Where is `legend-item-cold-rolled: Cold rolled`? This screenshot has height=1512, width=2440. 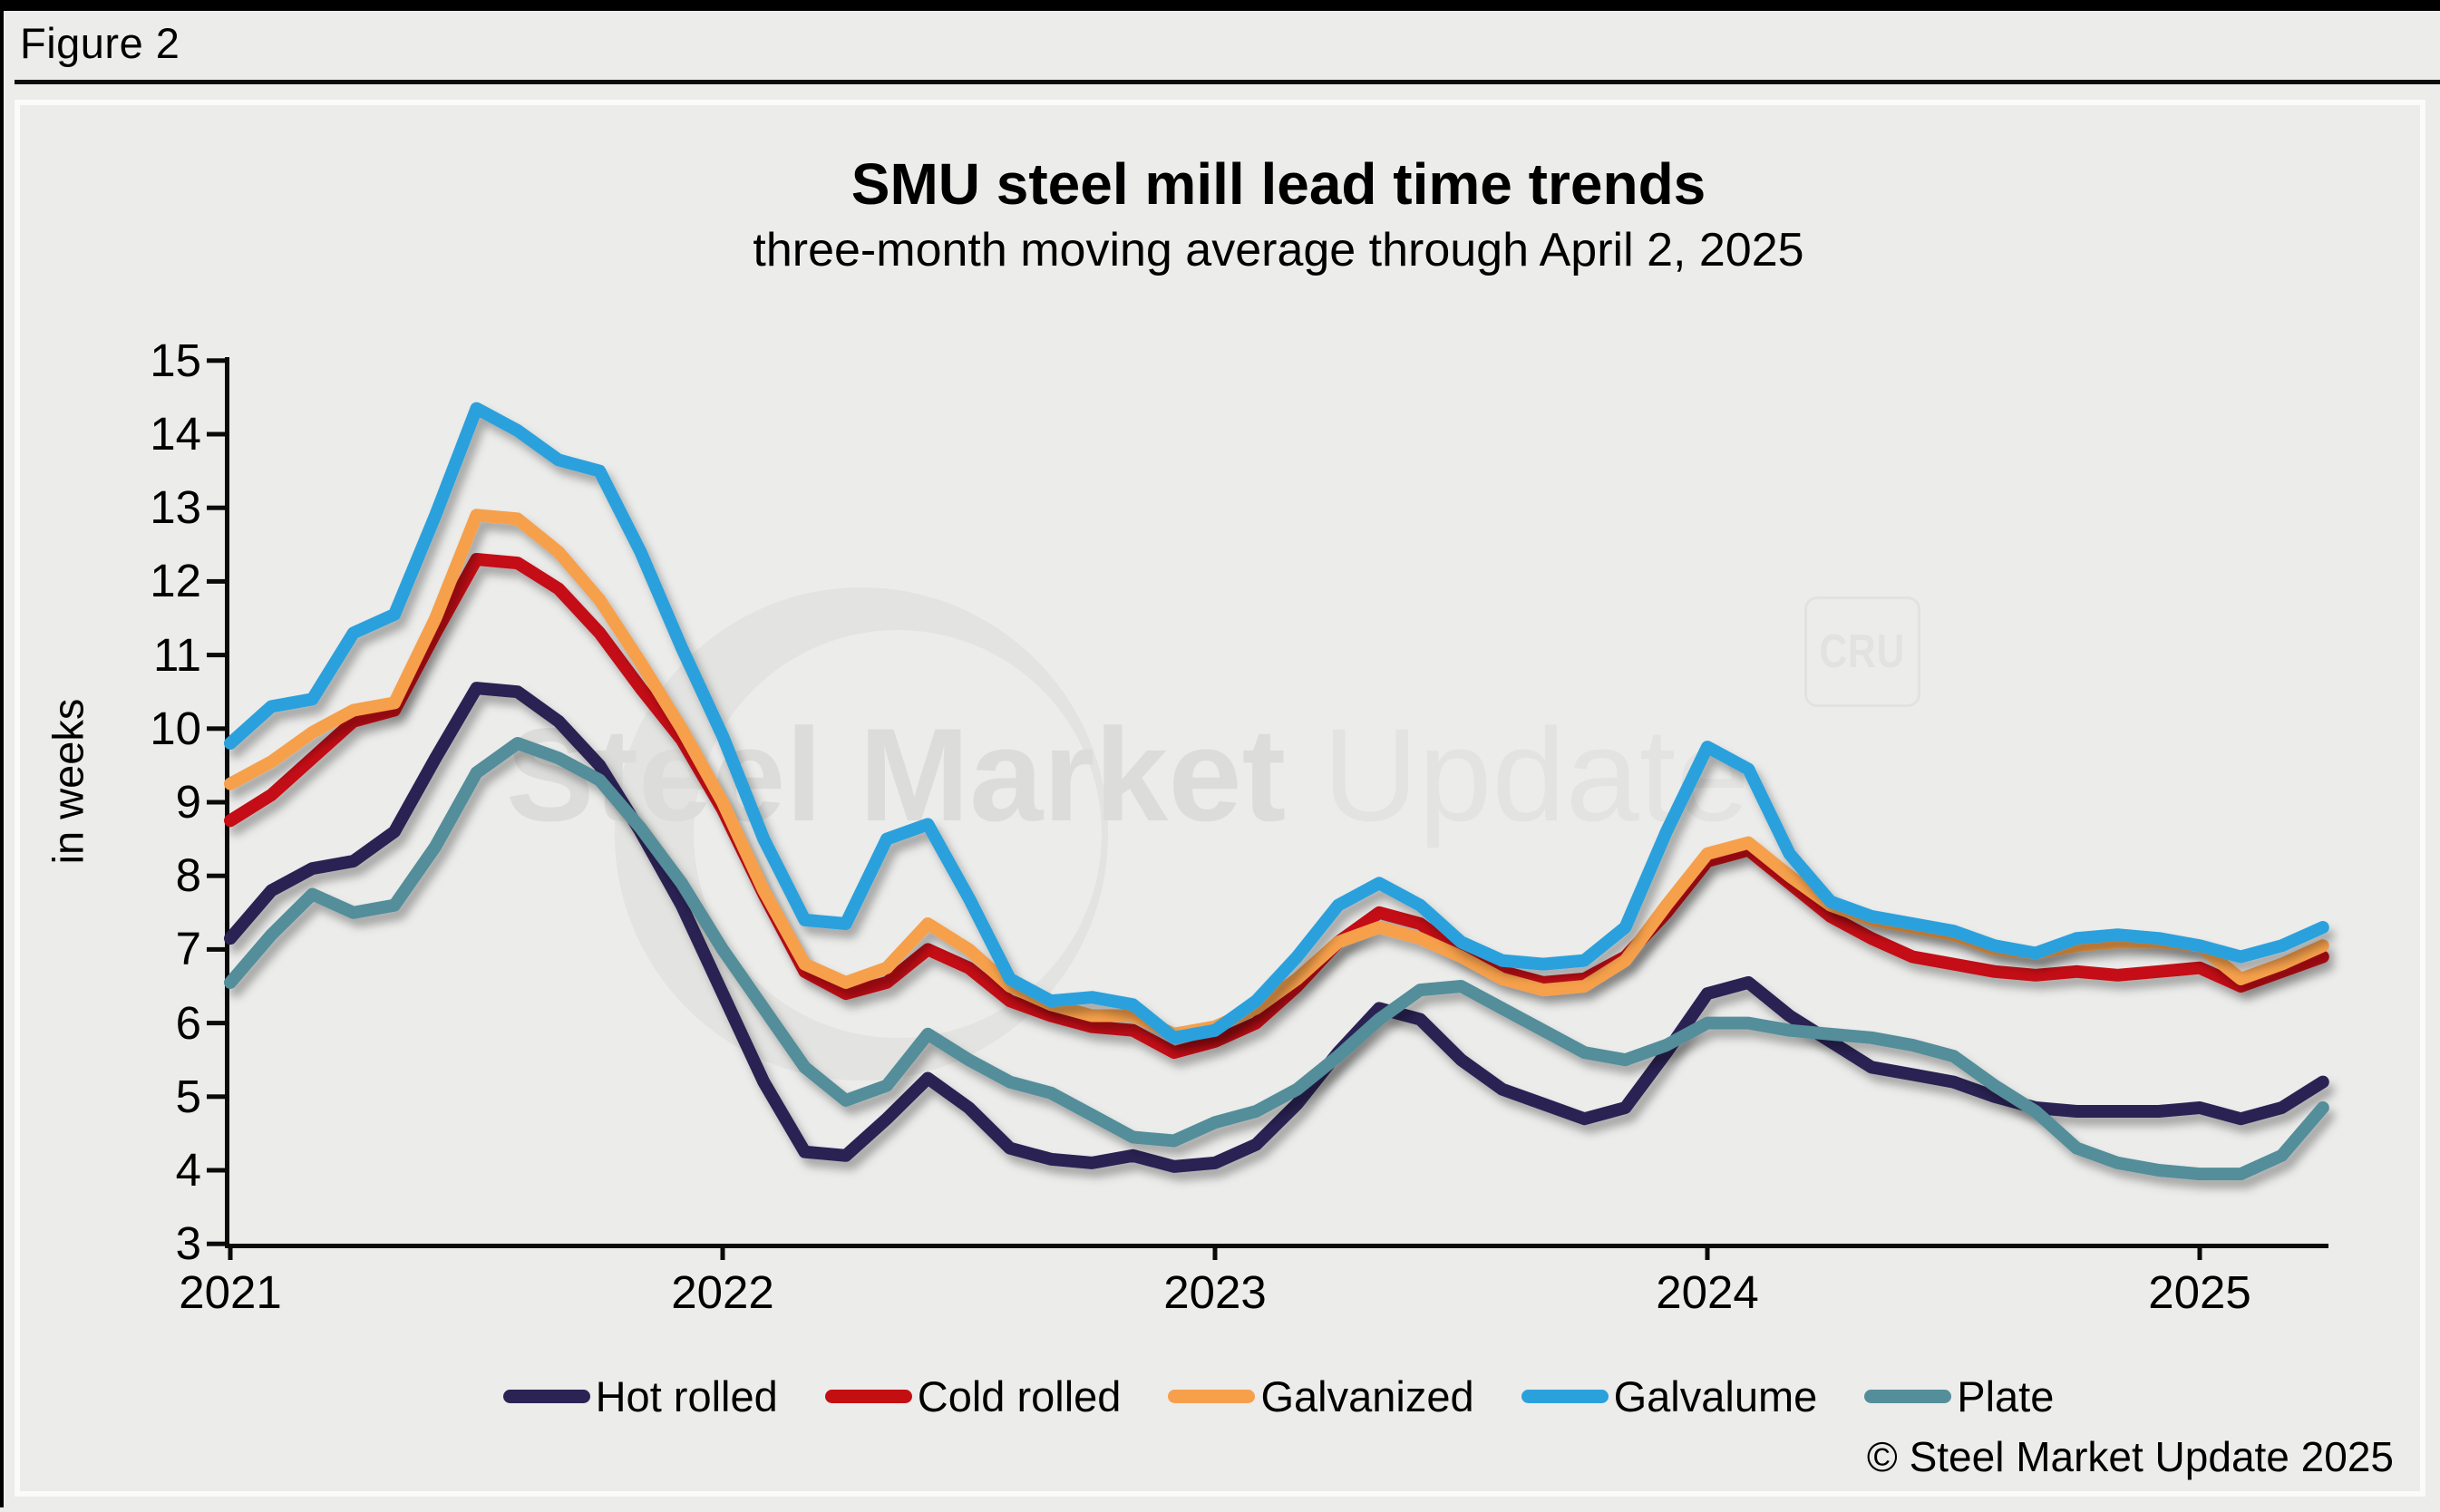 legend-item-cold-rolled: Cold rolled is located at coordinates (973, 1396).